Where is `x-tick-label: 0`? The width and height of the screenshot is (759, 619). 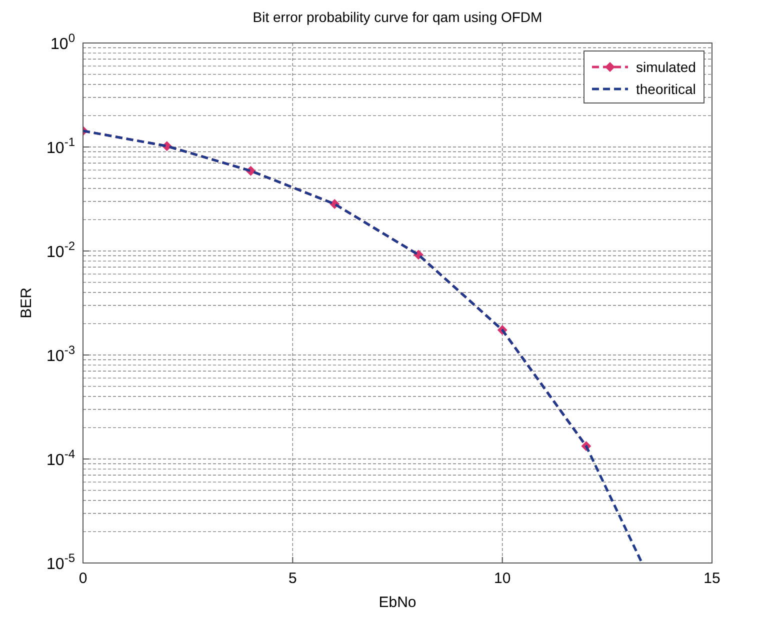 x-tick-label: 0 is located at coordinates (83, 578).